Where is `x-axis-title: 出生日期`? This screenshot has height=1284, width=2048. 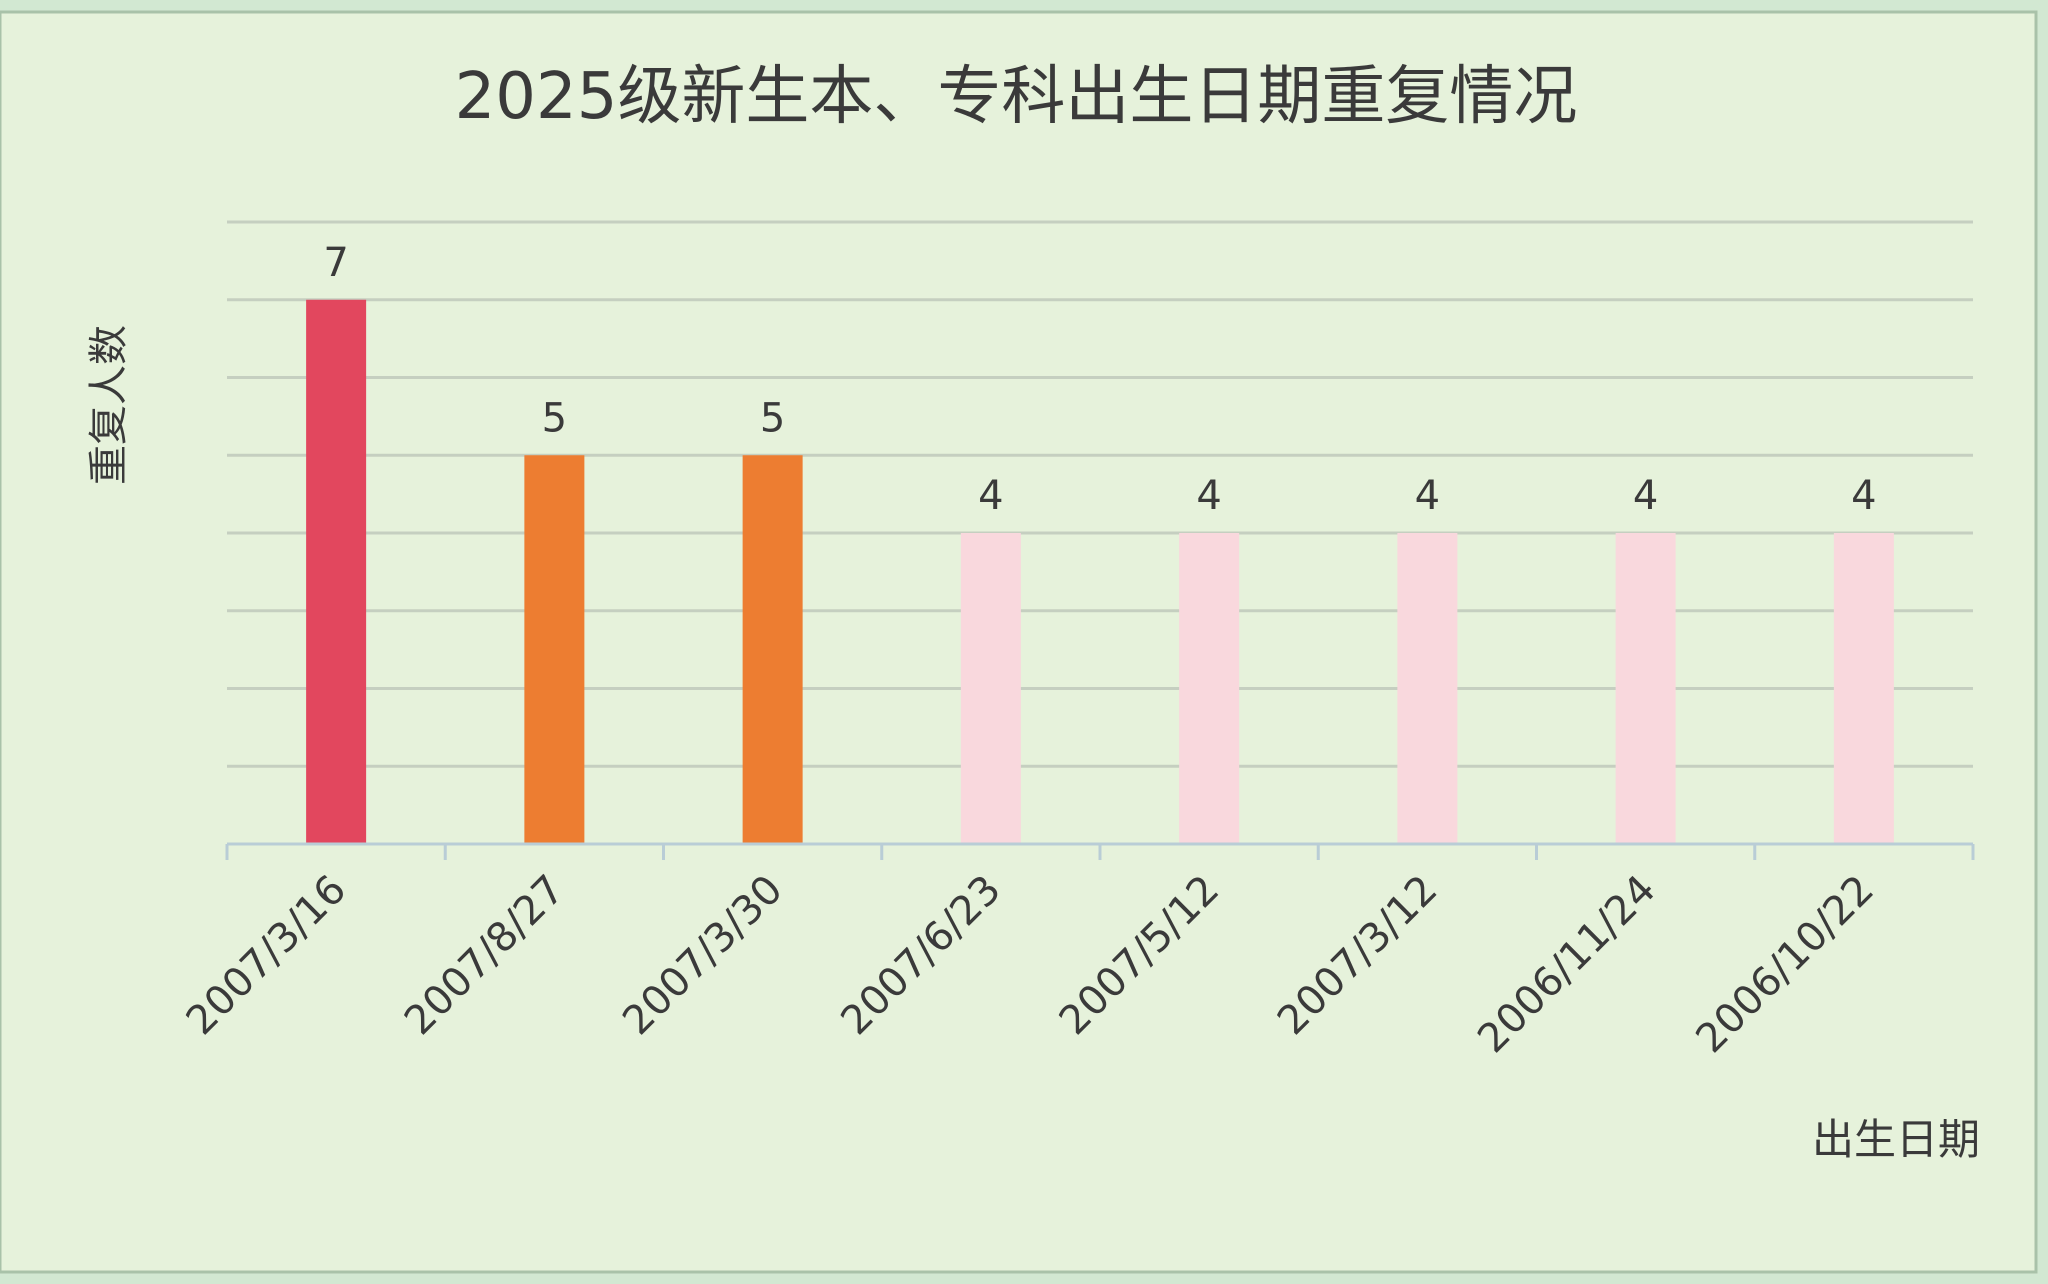
x-axis-title: 出生日期 is located at coordinates (1896, 1139).